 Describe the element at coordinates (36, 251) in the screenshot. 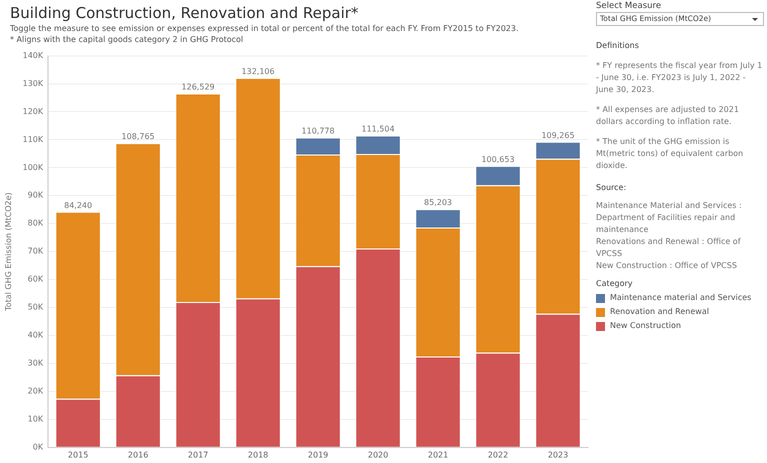

I see `y-tick-label: 70K` at that location.